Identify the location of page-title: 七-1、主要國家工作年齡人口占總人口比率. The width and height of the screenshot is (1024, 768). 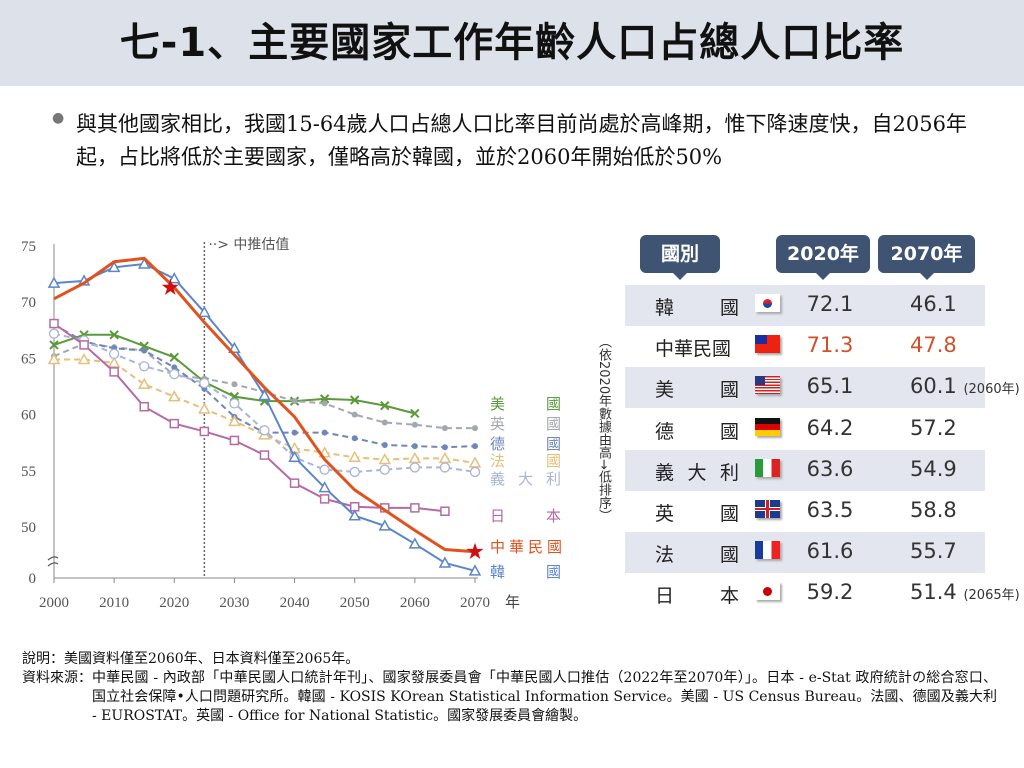
(512, 43).